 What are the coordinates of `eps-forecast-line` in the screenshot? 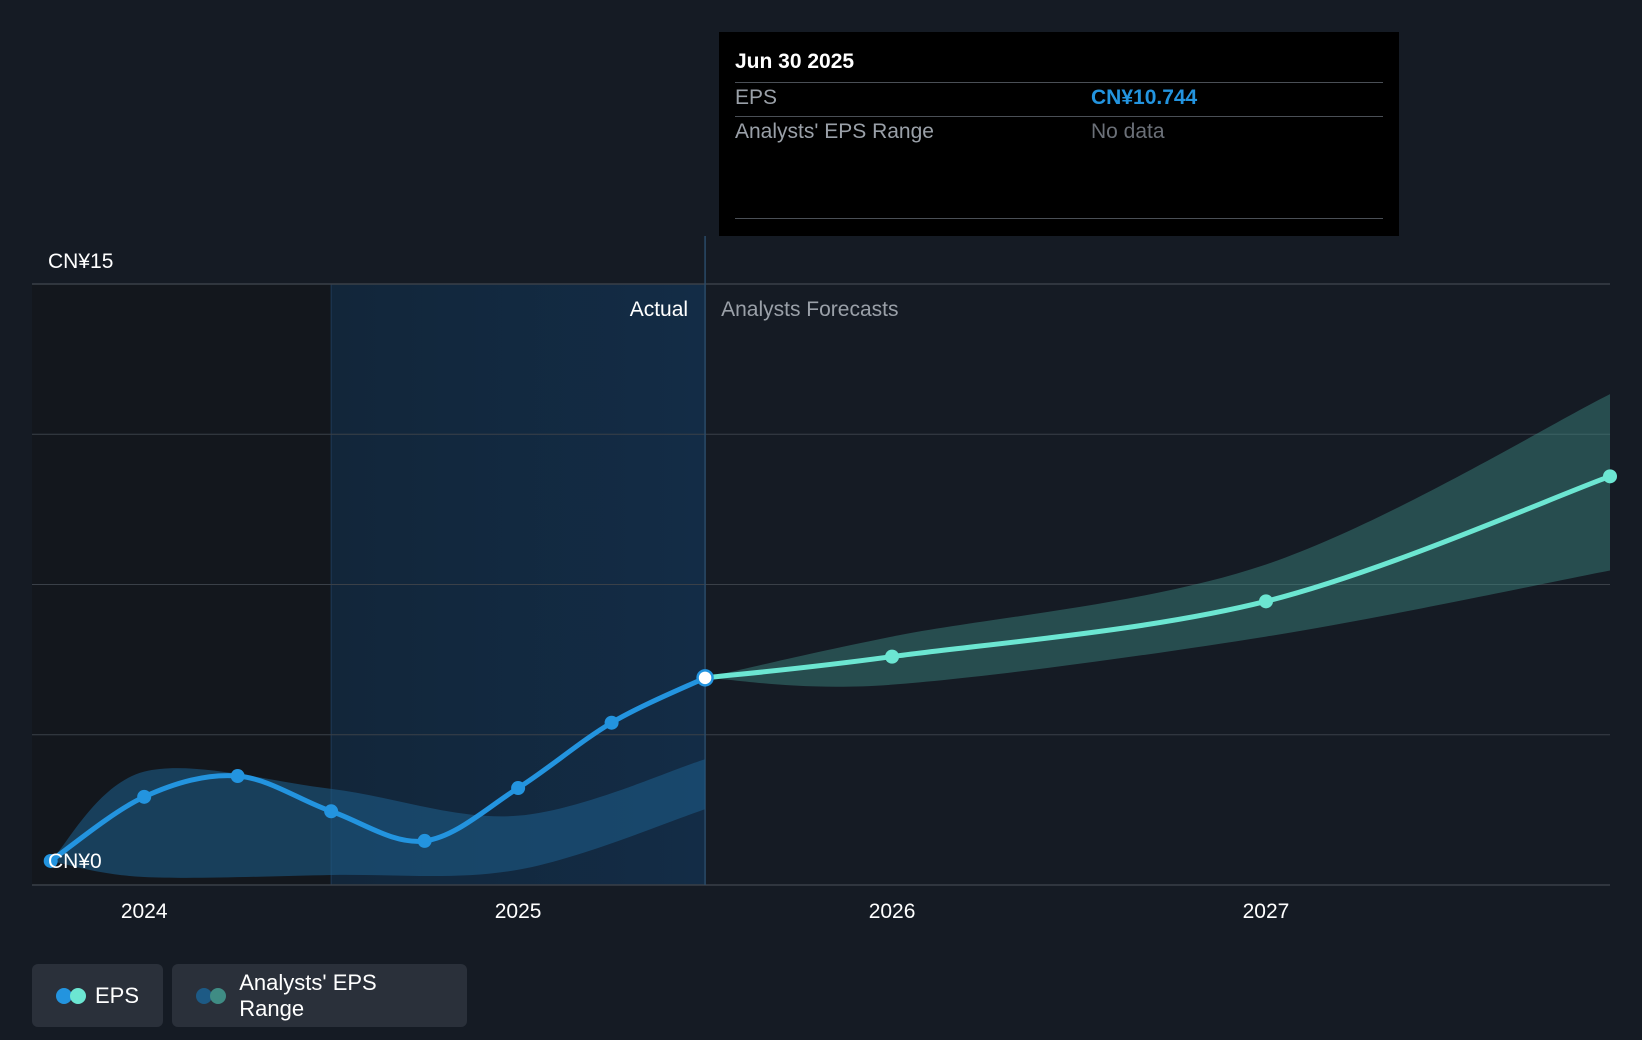 It's located at (1157, 577).